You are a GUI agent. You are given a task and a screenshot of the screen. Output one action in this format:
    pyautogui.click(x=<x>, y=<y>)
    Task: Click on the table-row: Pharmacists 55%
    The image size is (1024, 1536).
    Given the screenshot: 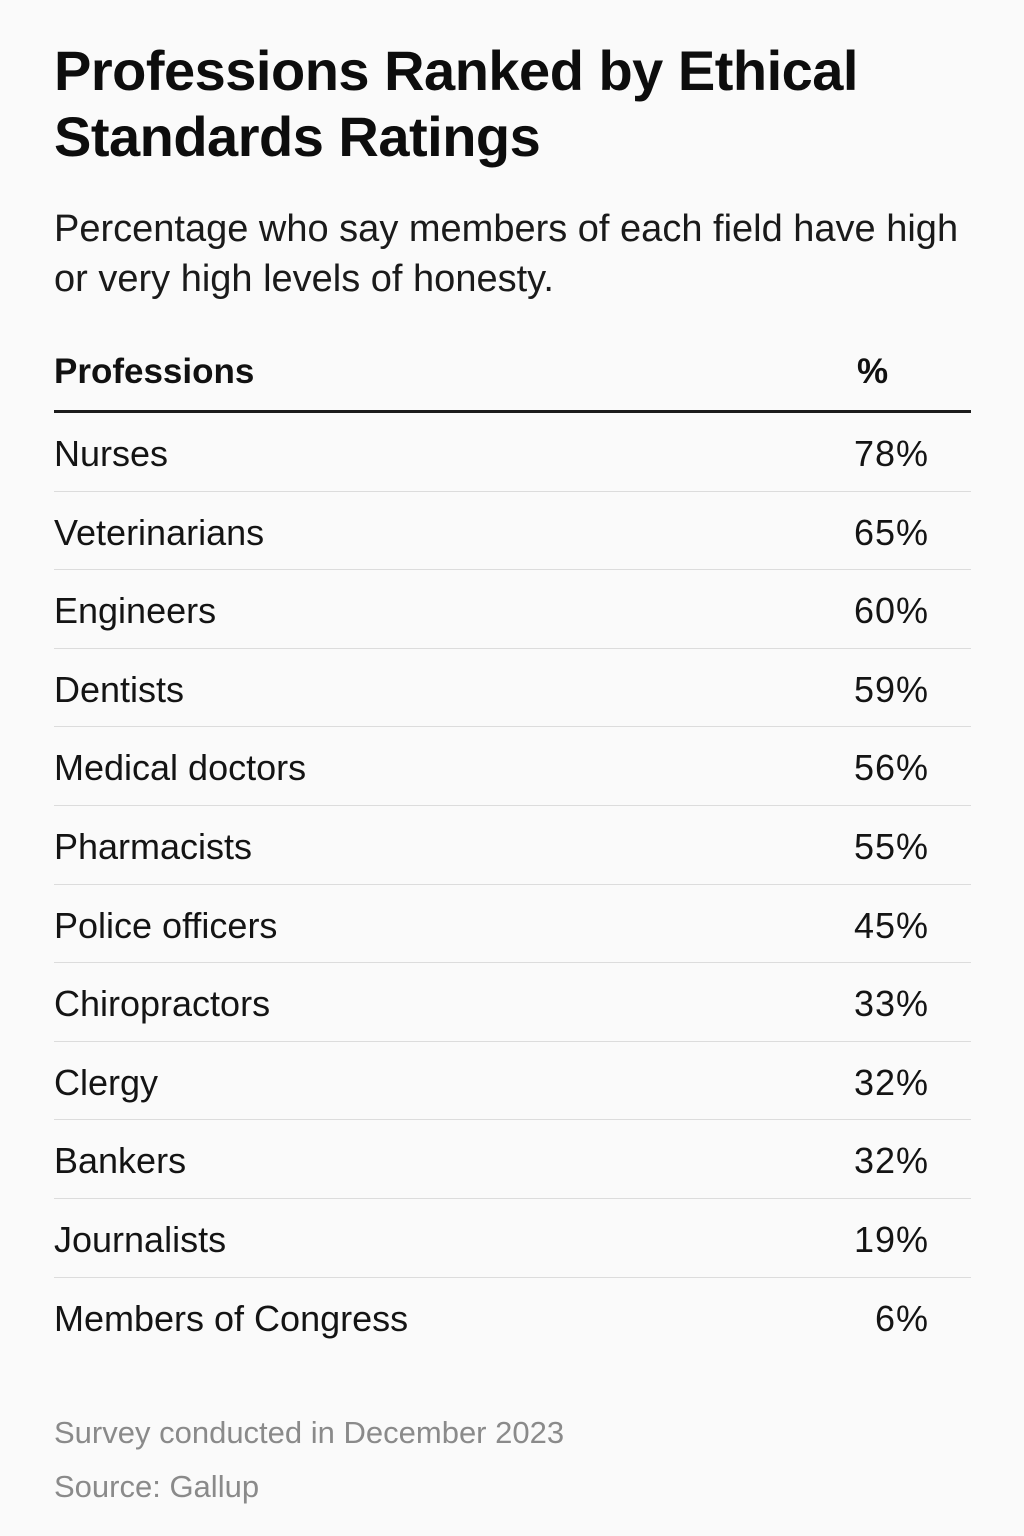 What is the action you would take?
    pyautogui.click(x=512, y=845)
    